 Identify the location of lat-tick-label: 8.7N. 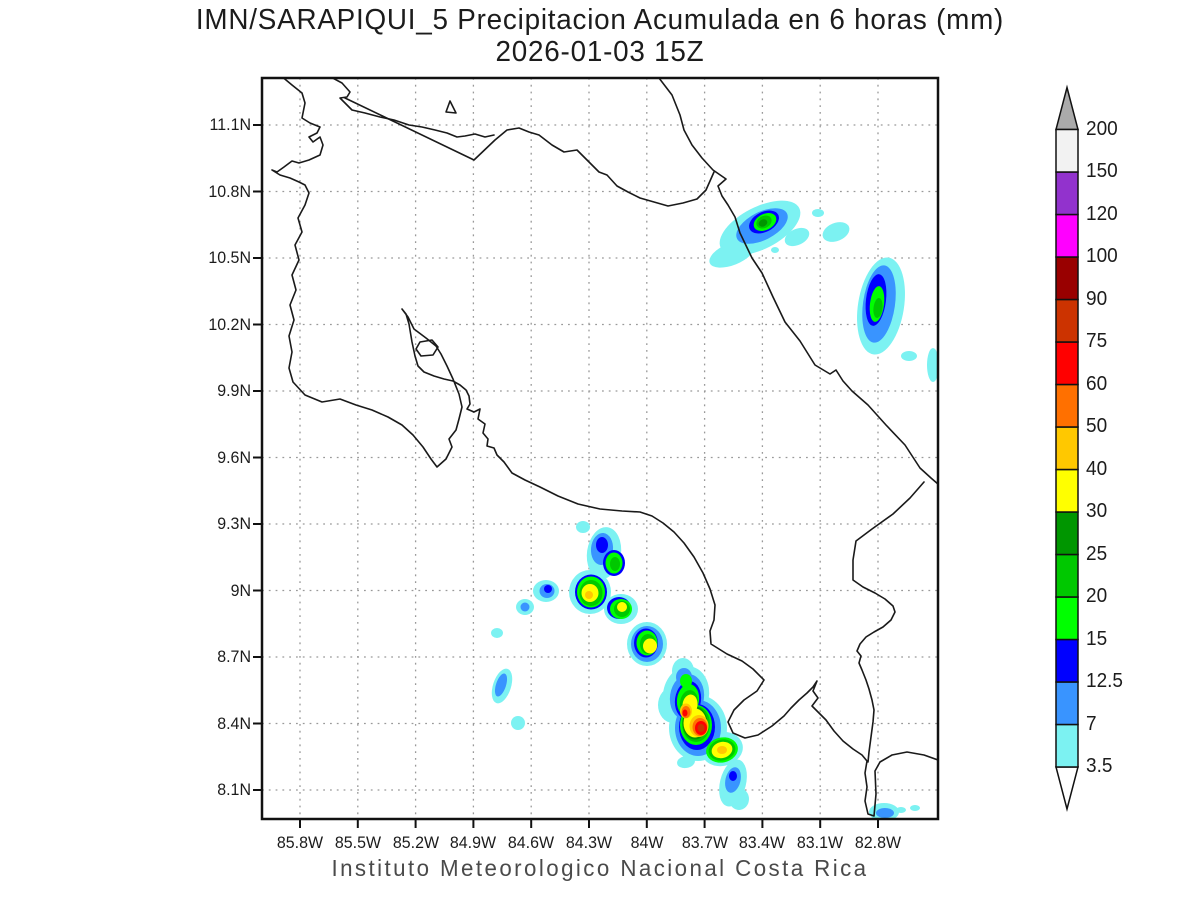
(234, 656).